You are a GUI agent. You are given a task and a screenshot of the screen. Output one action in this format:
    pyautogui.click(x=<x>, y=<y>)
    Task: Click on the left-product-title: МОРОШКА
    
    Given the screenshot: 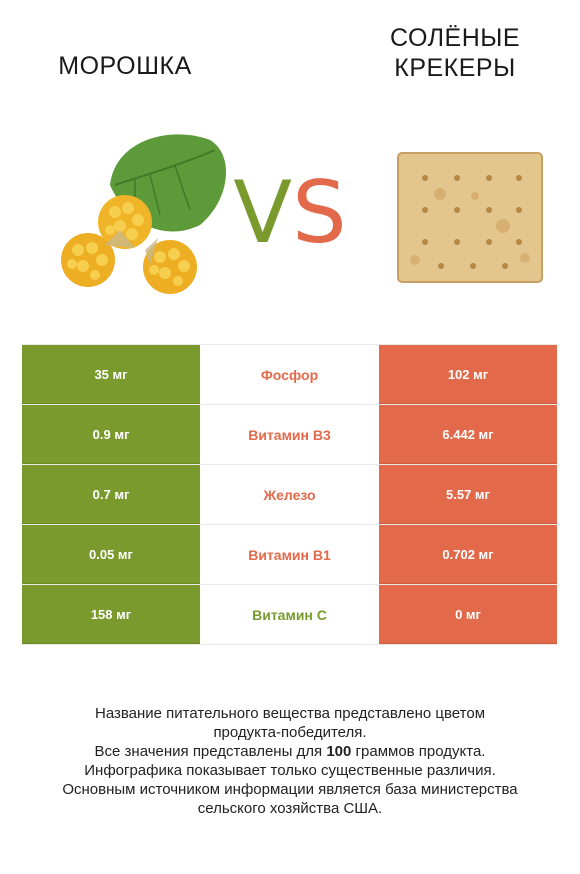 What is the action you would take?
    pyautogui.click(x=125, y=66)
    